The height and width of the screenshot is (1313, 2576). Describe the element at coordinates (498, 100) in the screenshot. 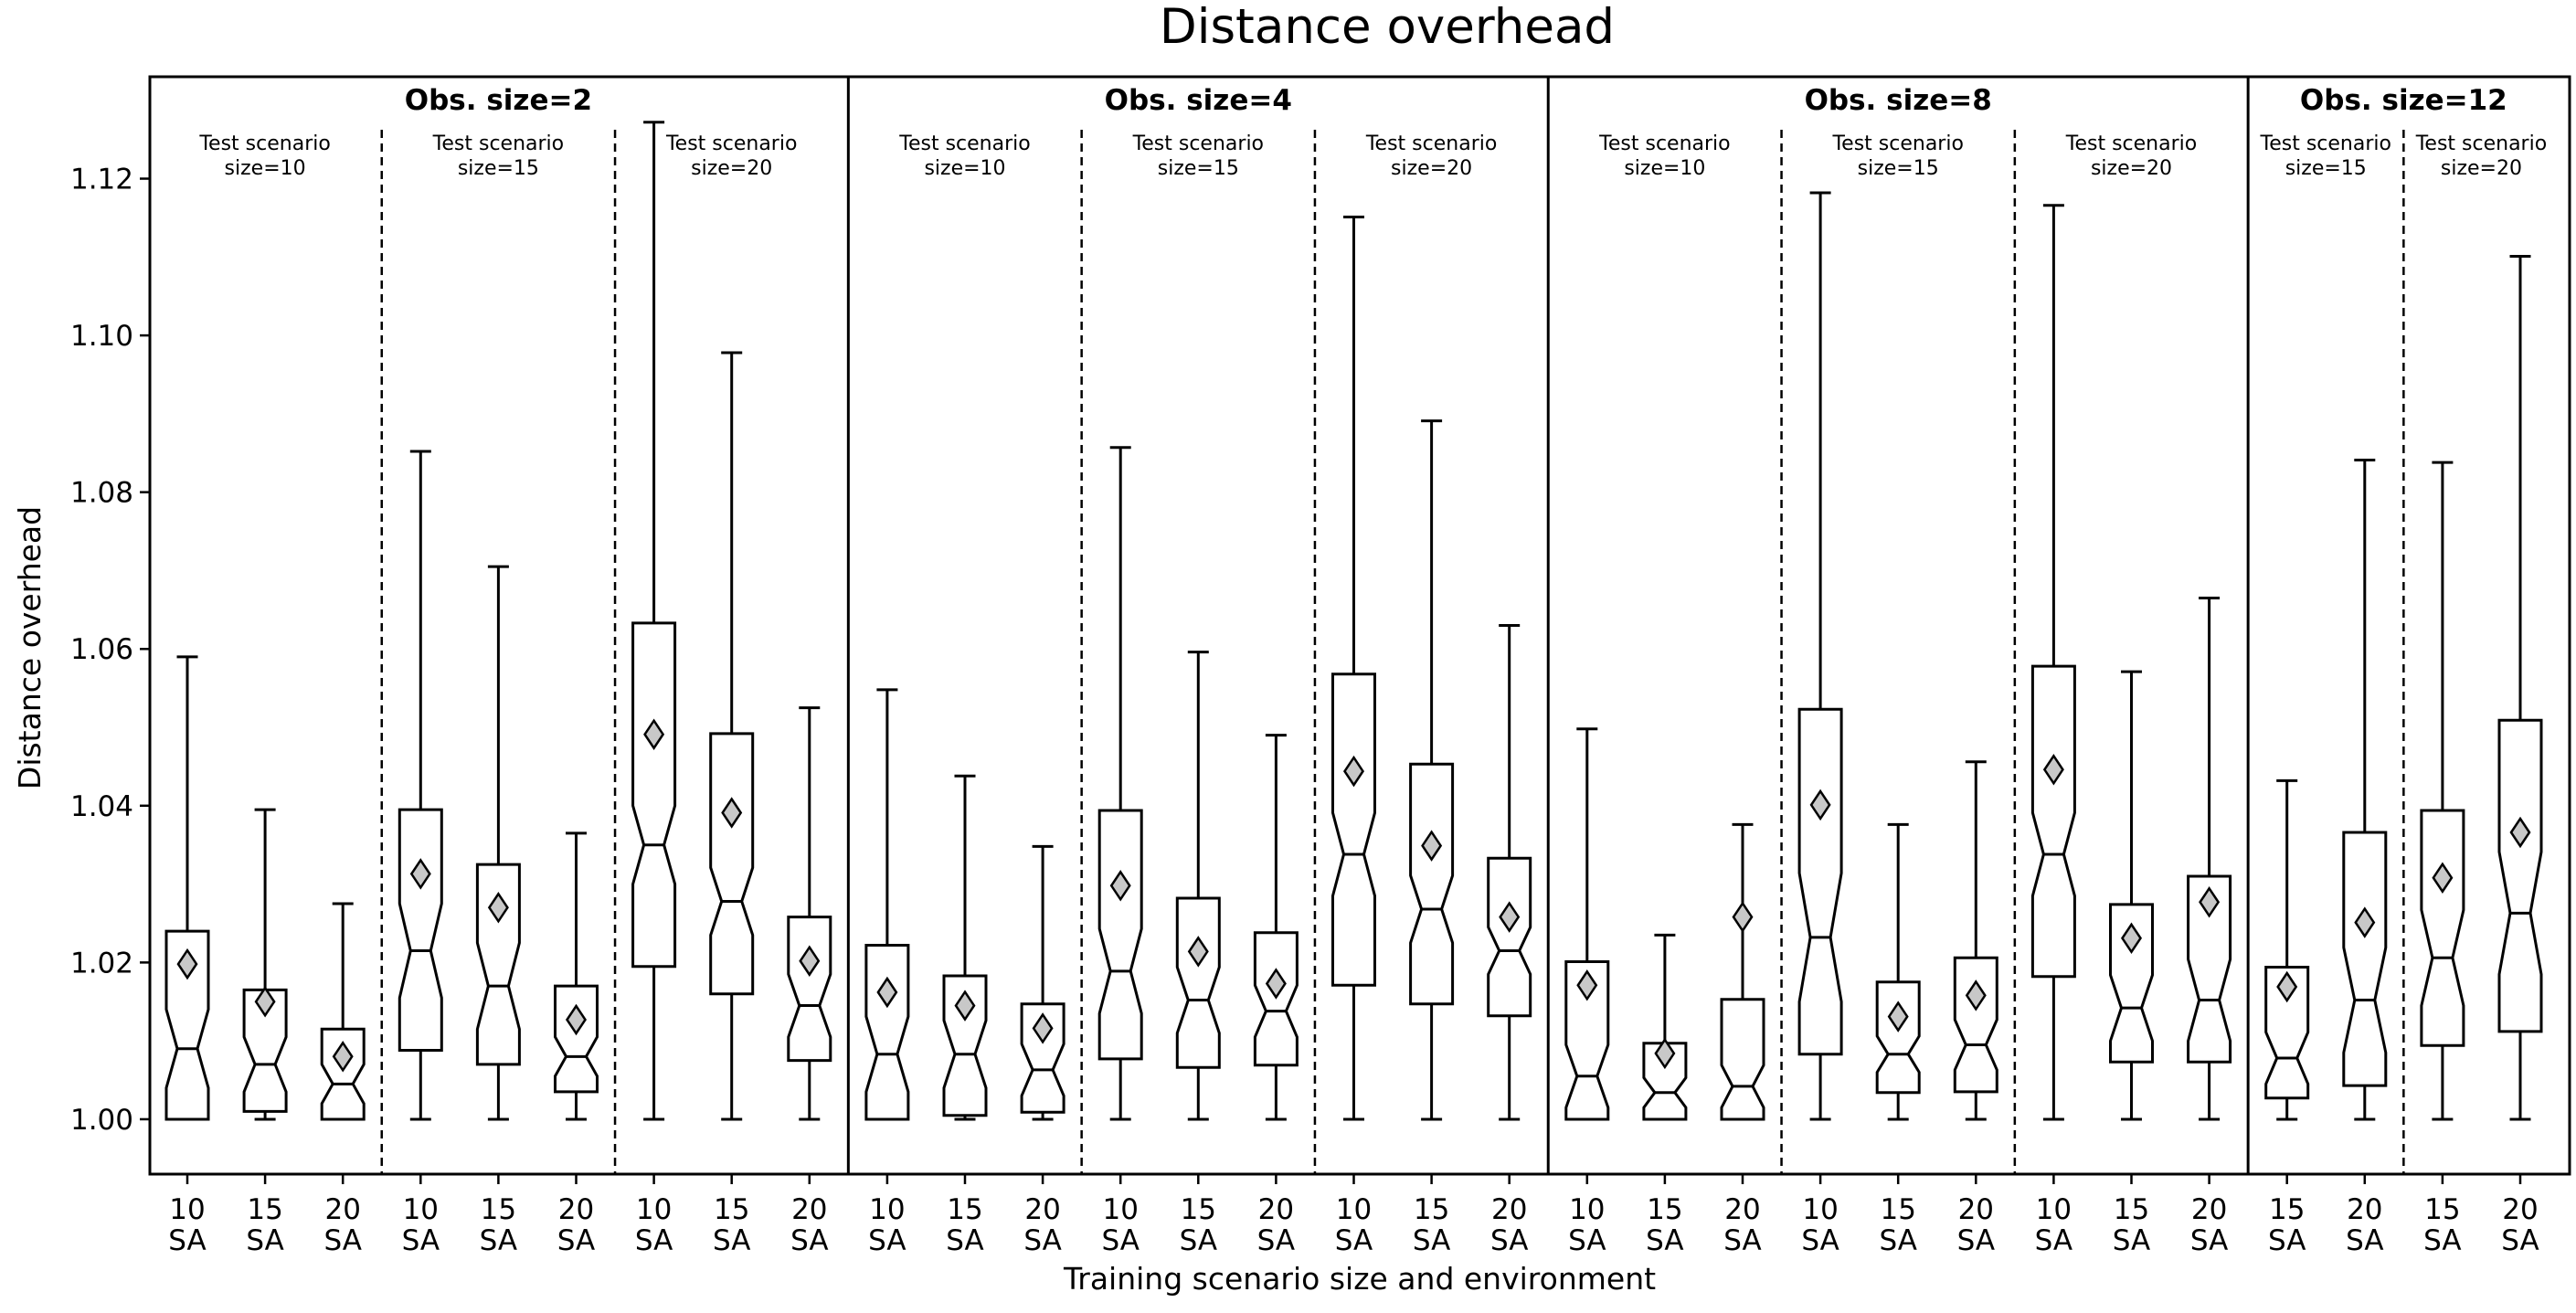

I see `group-title: Obs. size=2` at that location.